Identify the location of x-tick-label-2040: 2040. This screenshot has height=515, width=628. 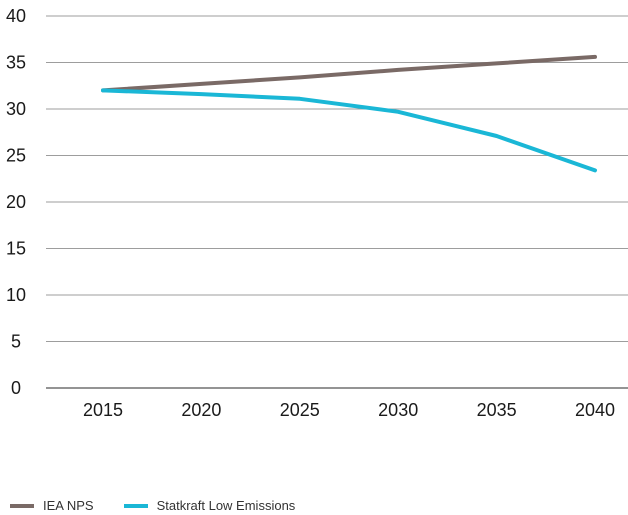
(595, 410).